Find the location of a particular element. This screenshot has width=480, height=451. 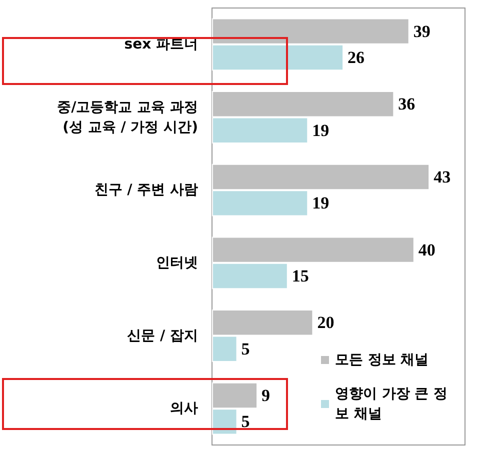

y-tick-label: 인터넷 is located at coordinates (177, 262).